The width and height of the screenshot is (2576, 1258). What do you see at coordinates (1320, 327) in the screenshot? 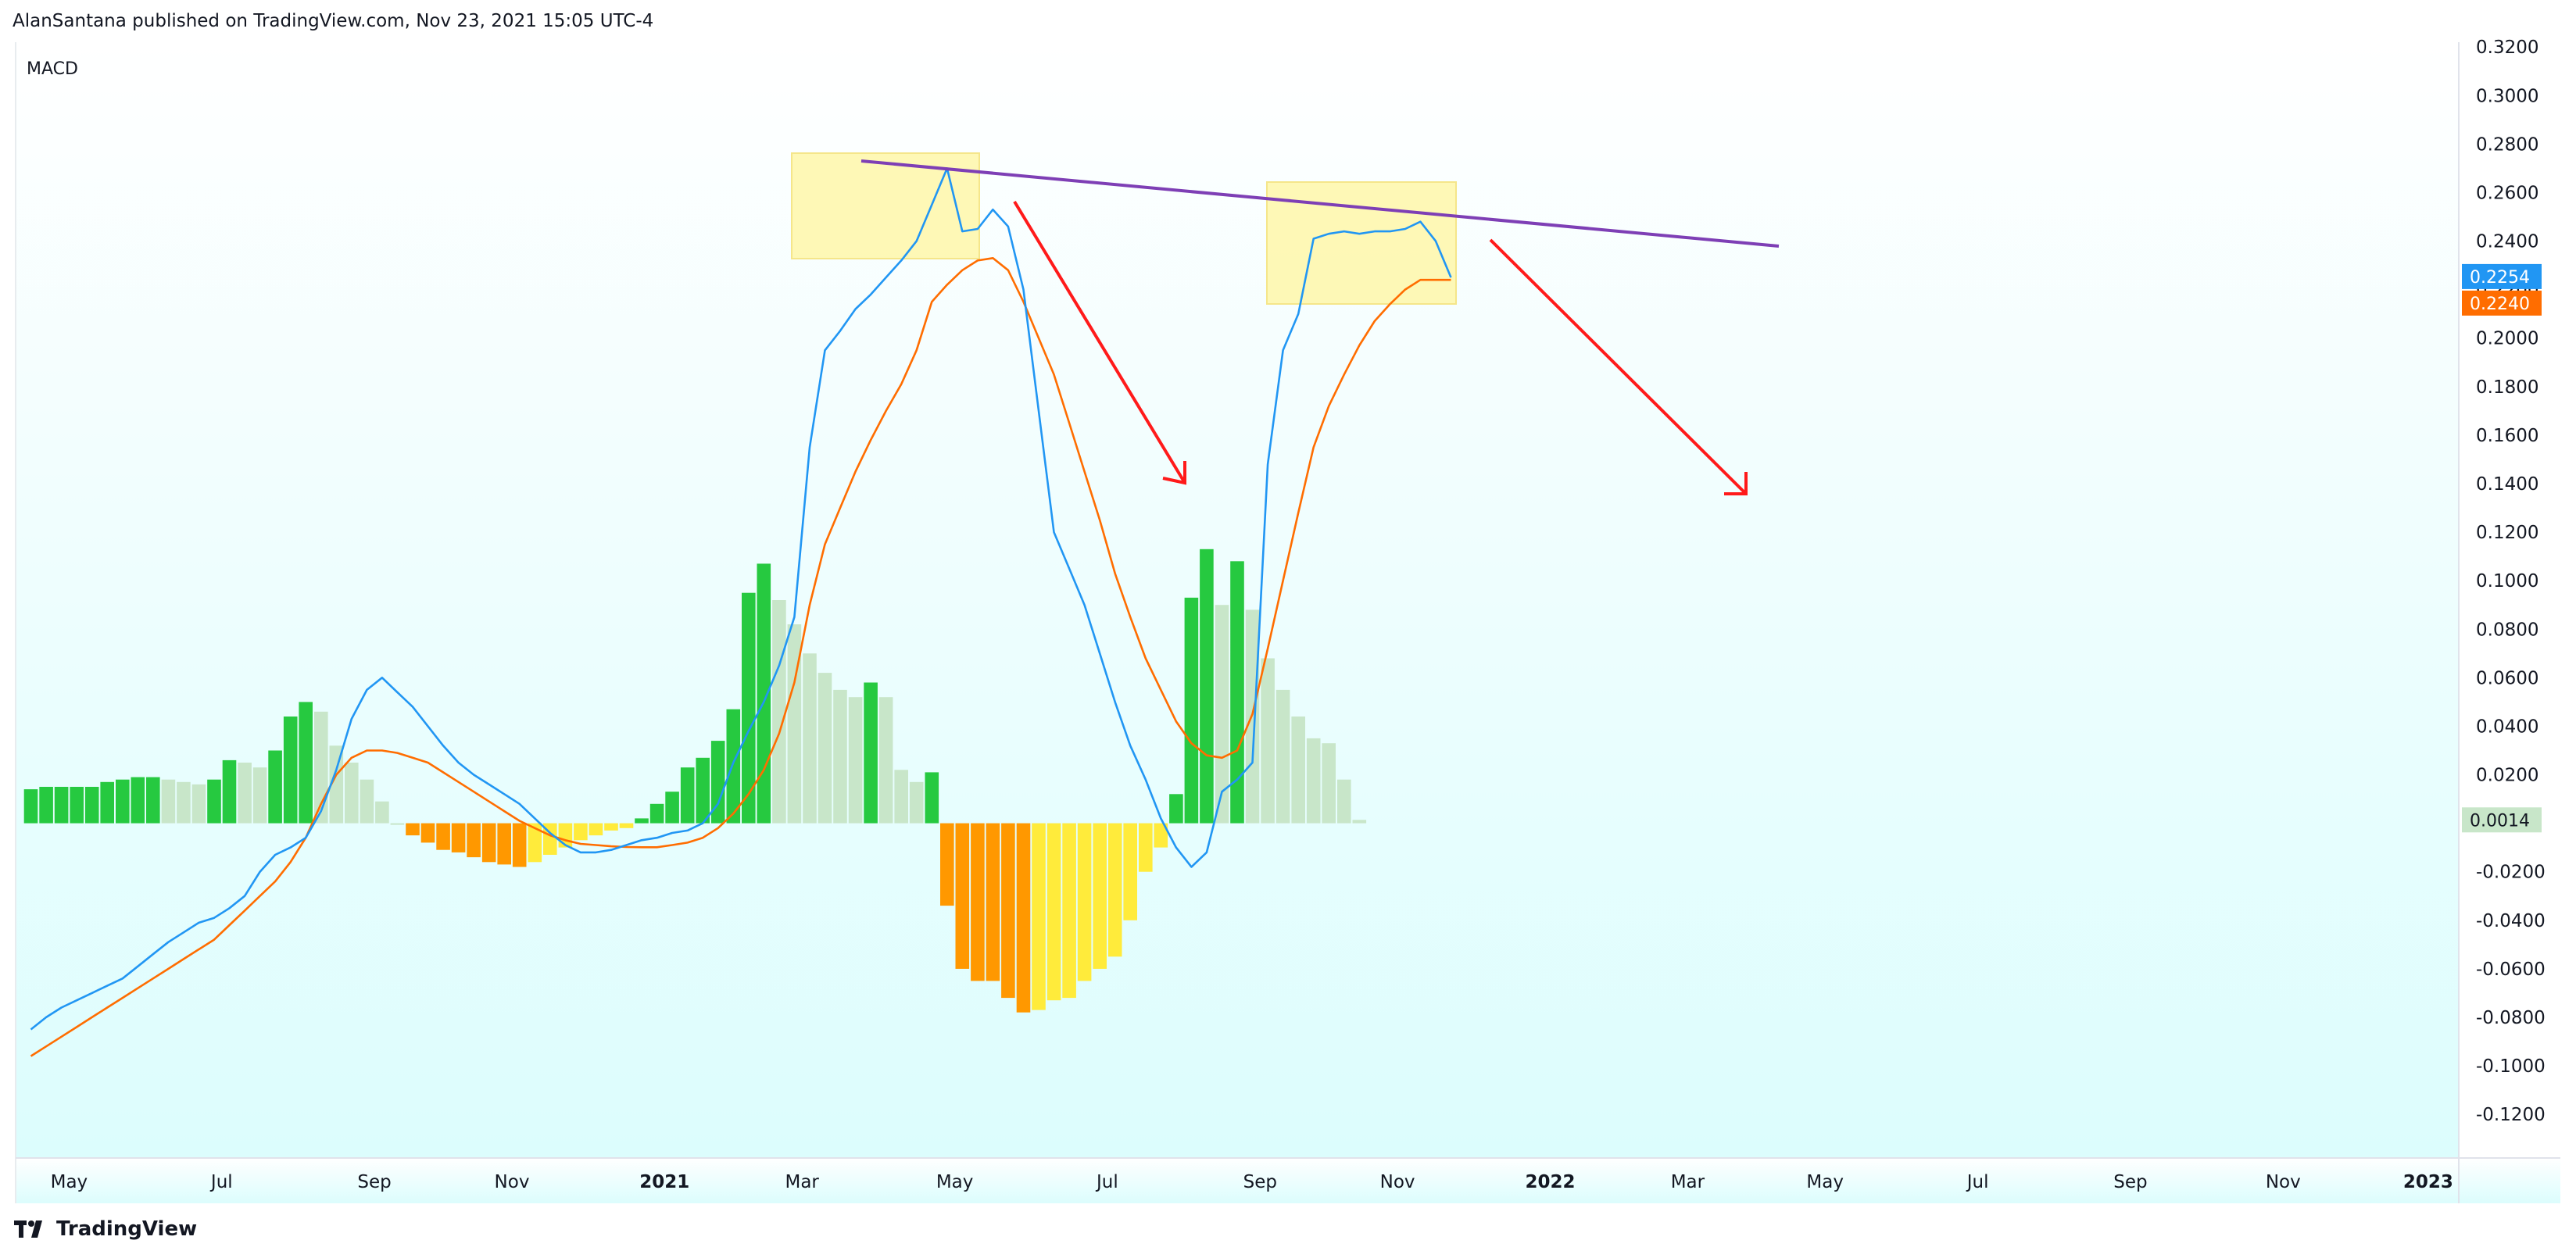
I see `chart-drawings` at bounding box center [1320, 327].